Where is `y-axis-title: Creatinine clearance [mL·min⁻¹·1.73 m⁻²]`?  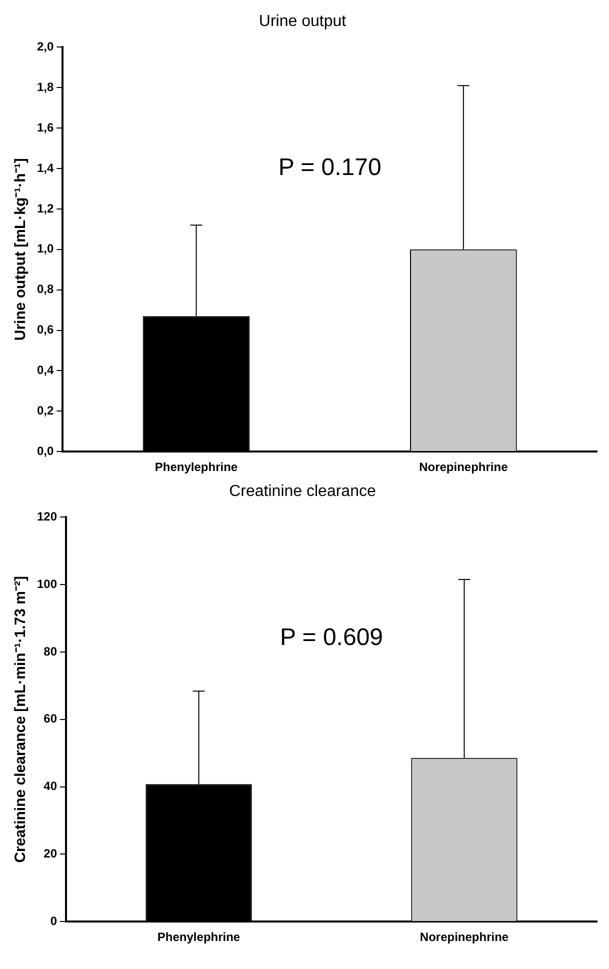 y-axis-title: Creatinine clearance [mL·min⁻¹·1.73 m⁻²] is located at coordinates (21, 719).